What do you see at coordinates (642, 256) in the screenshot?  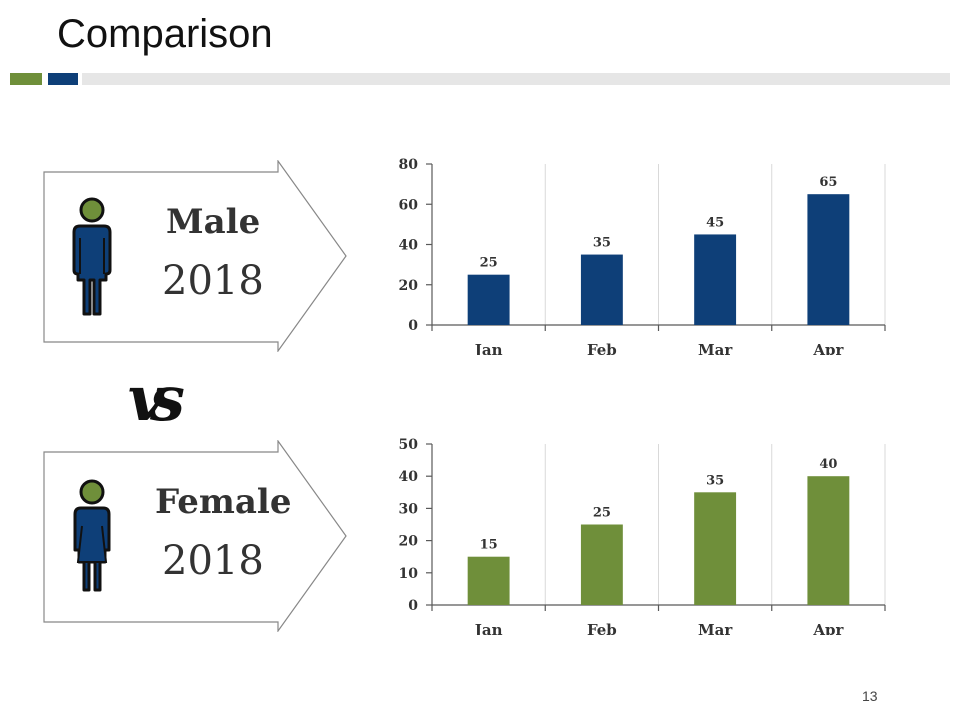 I see `male-bar-chart: 0 20 40 60 80 25 Jan 35 Feb 45 Mar 65 Apr` at bounding box center [642, 256].